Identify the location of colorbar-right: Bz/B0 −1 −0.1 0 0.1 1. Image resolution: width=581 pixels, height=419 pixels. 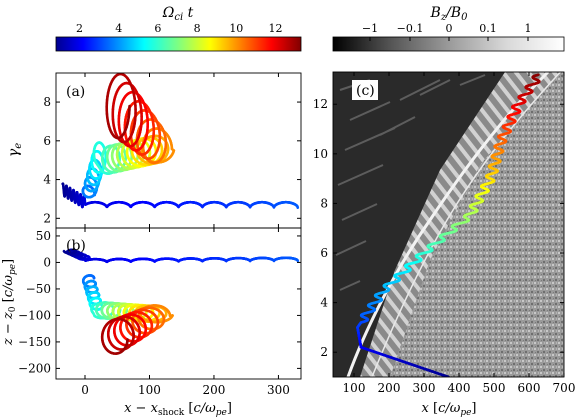
(448, 28).